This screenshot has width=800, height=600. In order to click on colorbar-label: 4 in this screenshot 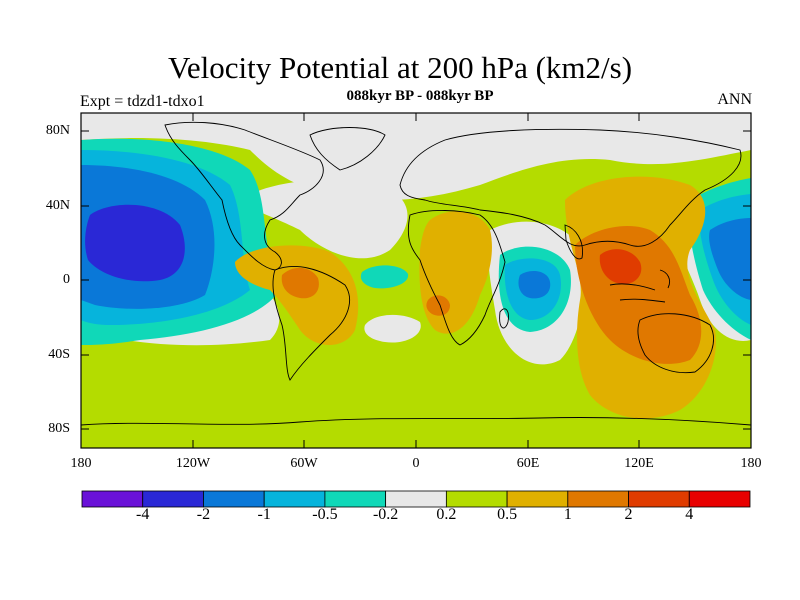, I will do `click(689, 514)`.